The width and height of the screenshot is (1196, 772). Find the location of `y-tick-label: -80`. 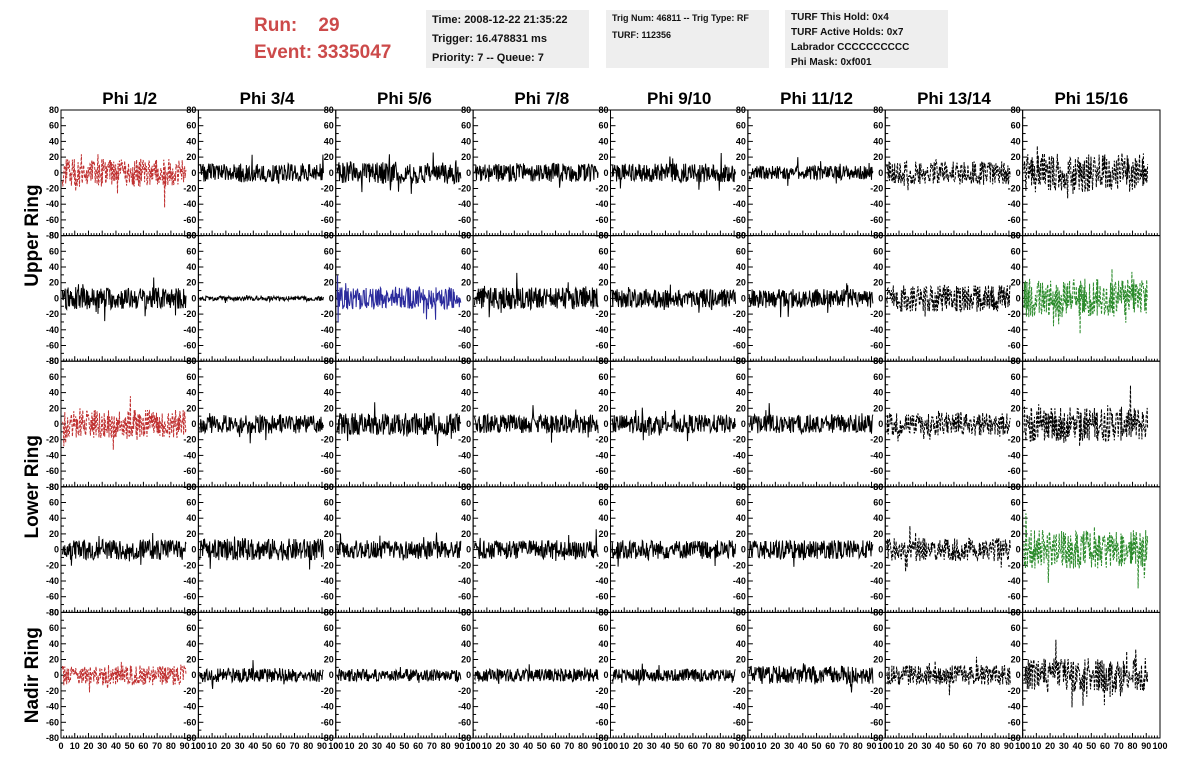

y-tick-label: -80 is located at coordinates (1014, 738).